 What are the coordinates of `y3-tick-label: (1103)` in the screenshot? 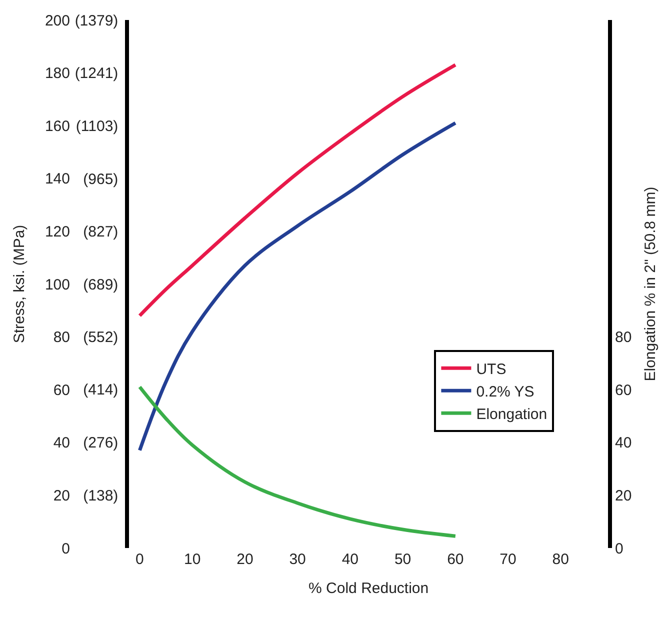 It's located at (97, 126).